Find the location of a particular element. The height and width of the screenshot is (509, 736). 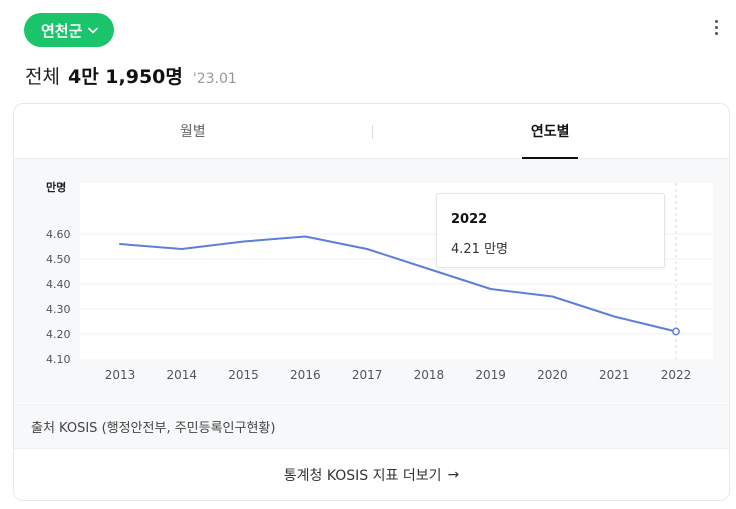

region-label: 연천군 is located at coordinates (62, 30).